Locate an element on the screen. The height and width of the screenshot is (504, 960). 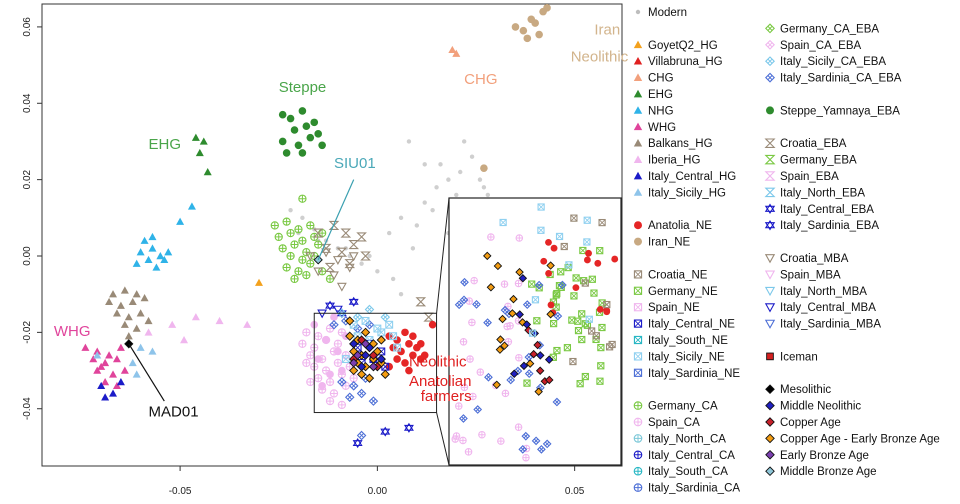
series-anatolia-ne is located at coordinates (411, 347).